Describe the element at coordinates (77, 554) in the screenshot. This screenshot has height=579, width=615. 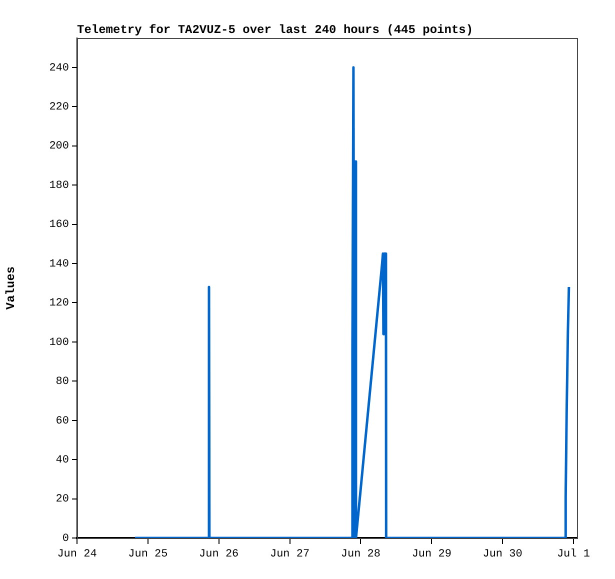
I see `x-tick-label: Jun 24` at that location.